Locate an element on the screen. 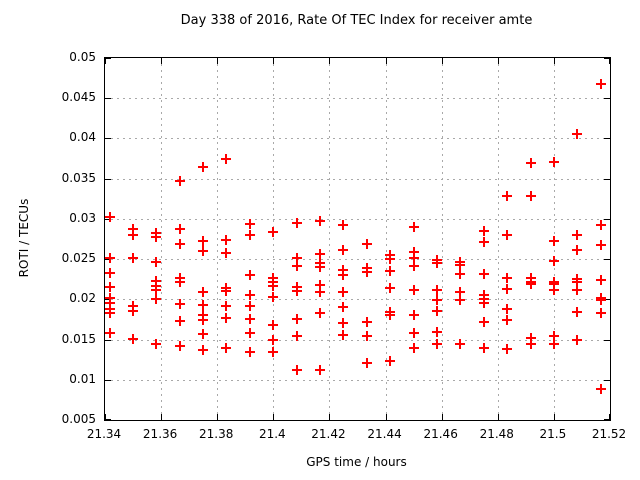 The image size is (640, 480). x-tick-label: 21.46 is located at coordinates (440, 434).